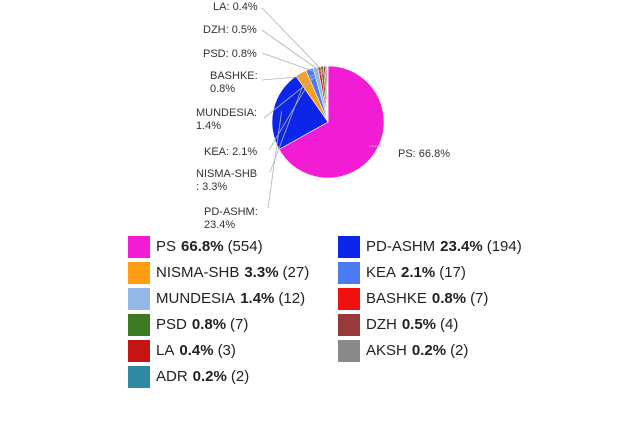 This screenshot has height=432, width=640. I want to click on legend-party-name: BASHKE, so click(396, 298).